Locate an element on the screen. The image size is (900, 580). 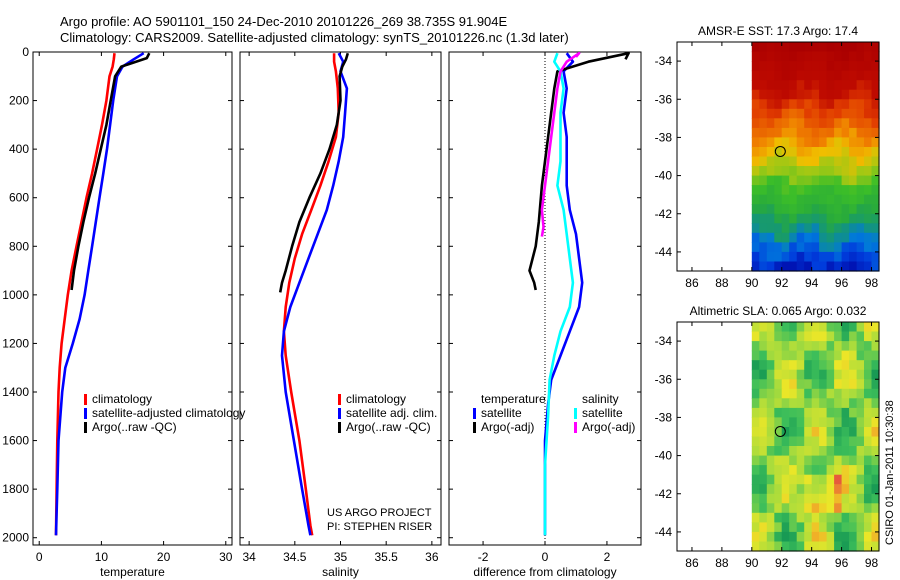
x-tick-label: 0 is located at coordinates (545, 557).